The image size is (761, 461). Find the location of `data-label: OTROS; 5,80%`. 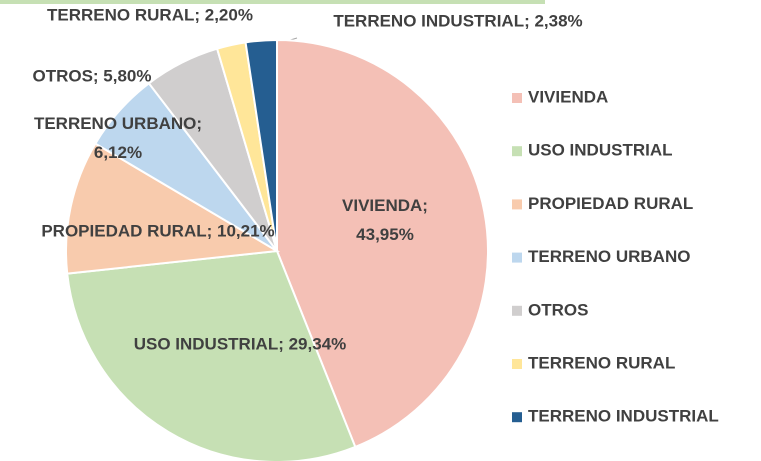

data-label: OTROS; 5,80% is located at coordinates (91, 75).